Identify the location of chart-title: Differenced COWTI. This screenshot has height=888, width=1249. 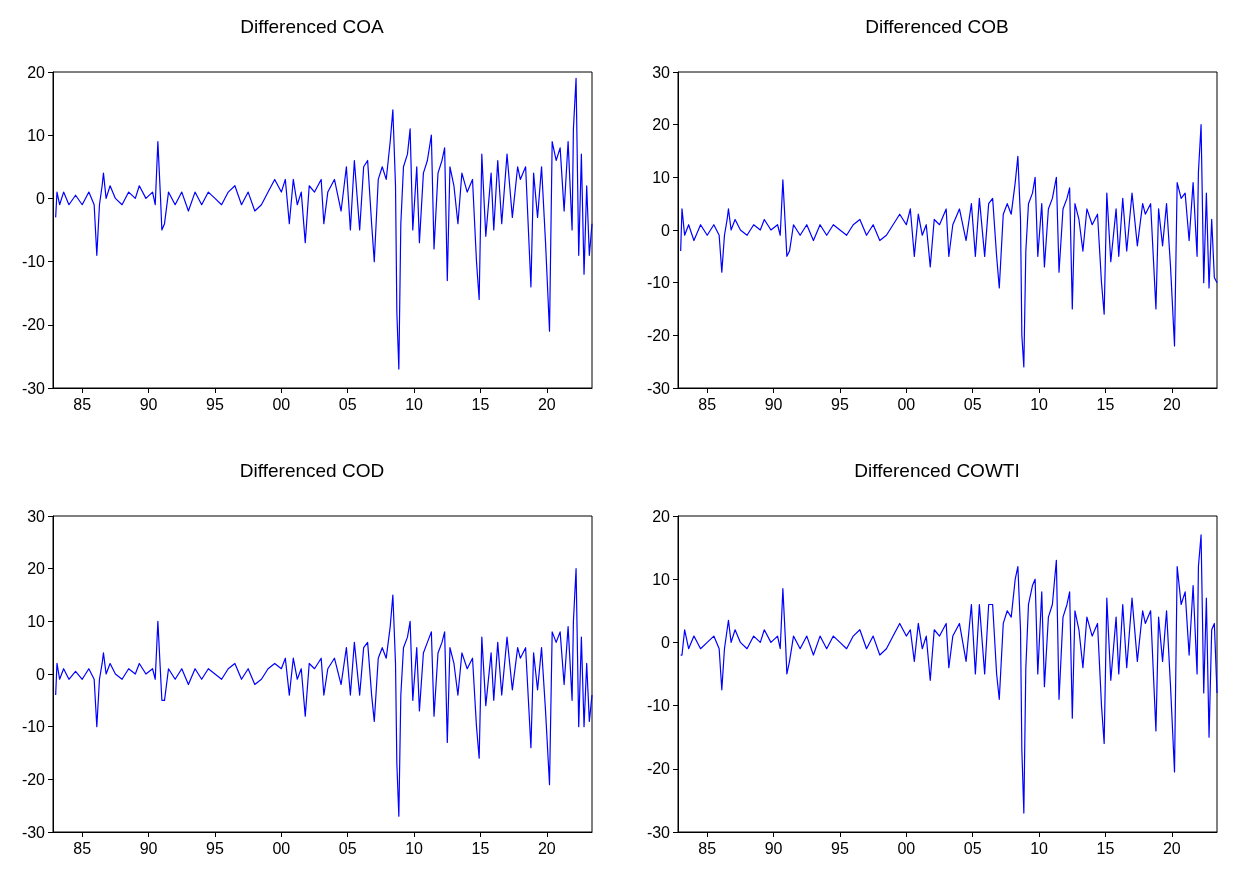
(937, 470).